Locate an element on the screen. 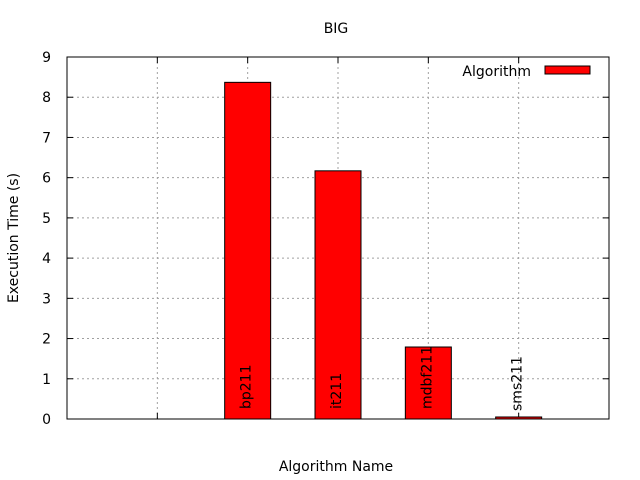 Image resolution: width=640 pixels, height=480 pixels. x-tick-label: bp211 is located at coordinates (247, 387).